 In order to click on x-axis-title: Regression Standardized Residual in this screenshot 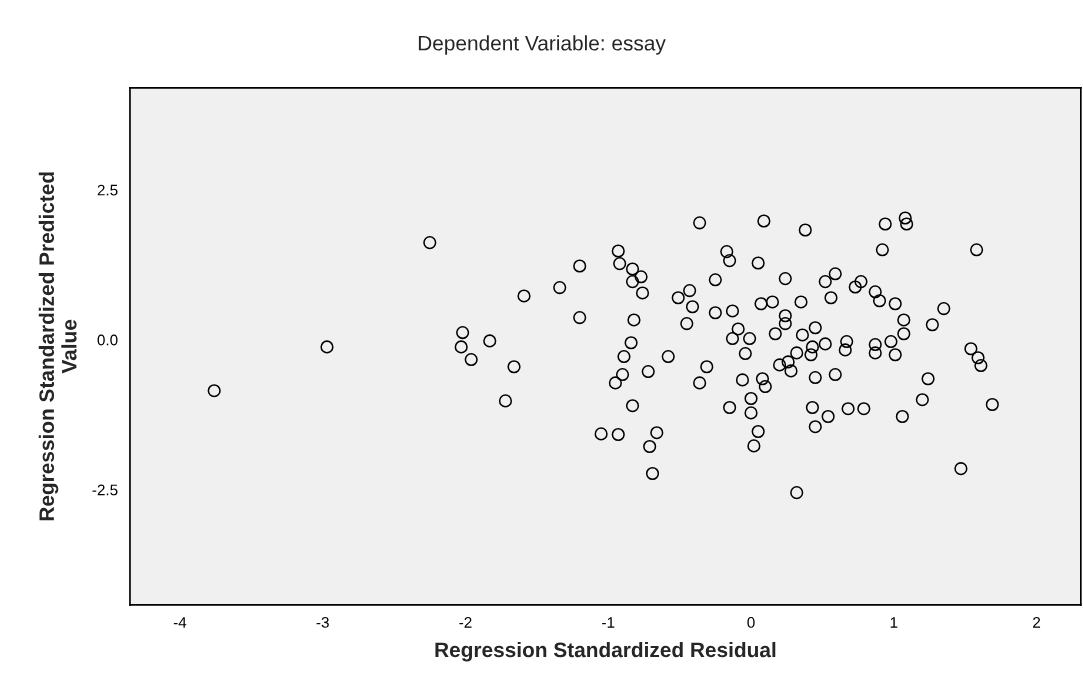, I will do `click(605, 651)`.